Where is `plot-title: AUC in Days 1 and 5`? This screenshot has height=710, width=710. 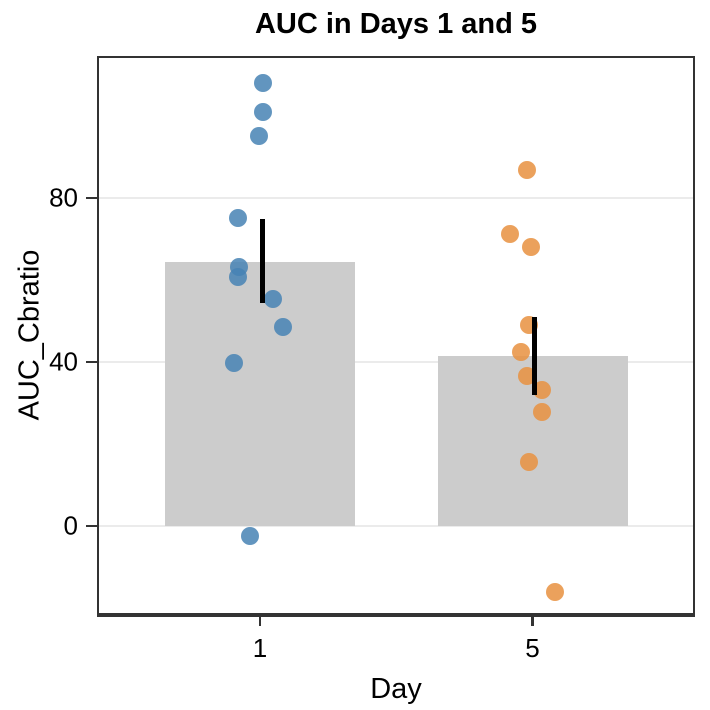
plot-title: AUC in Days 1 and 5 is located at coordinates (396, 24).